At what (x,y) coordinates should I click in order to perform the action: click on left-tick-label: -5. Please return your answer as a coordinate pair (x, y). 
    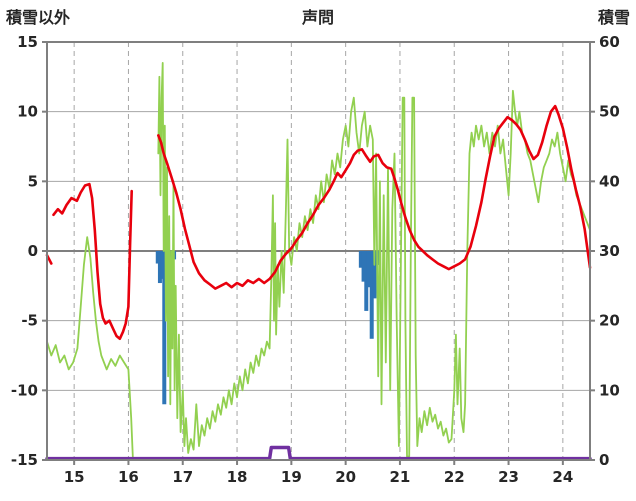
    Looking at the image, I should click on (29, 321).